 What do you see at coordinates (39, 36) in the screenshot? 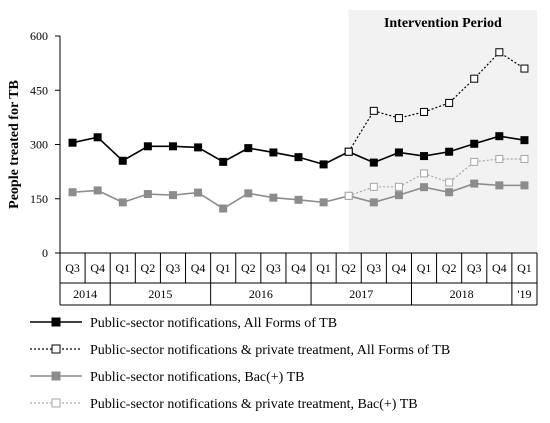
I see `y-tick-label: 600` at bounding box center [39, 36].